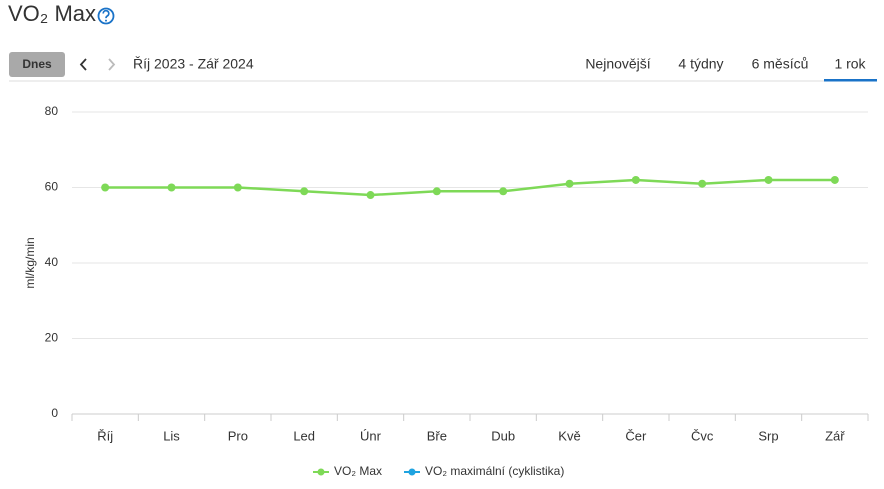 The height and width of the screenshot is (489, 884). What do you see at coordinates (494, 471) in the screenshot?
I see `legend-label: VO₂ maximální (cyklistika)` at bounding box center [494, 471].